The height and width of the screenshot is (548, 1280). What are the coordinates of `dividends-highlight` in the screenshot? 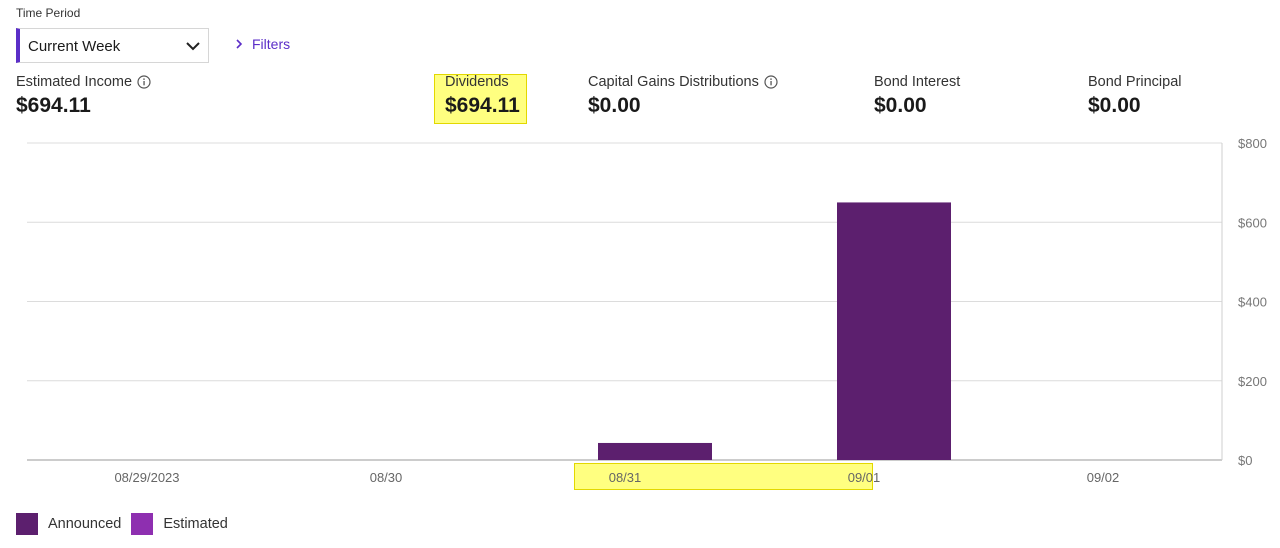 It's located at (480, 99).